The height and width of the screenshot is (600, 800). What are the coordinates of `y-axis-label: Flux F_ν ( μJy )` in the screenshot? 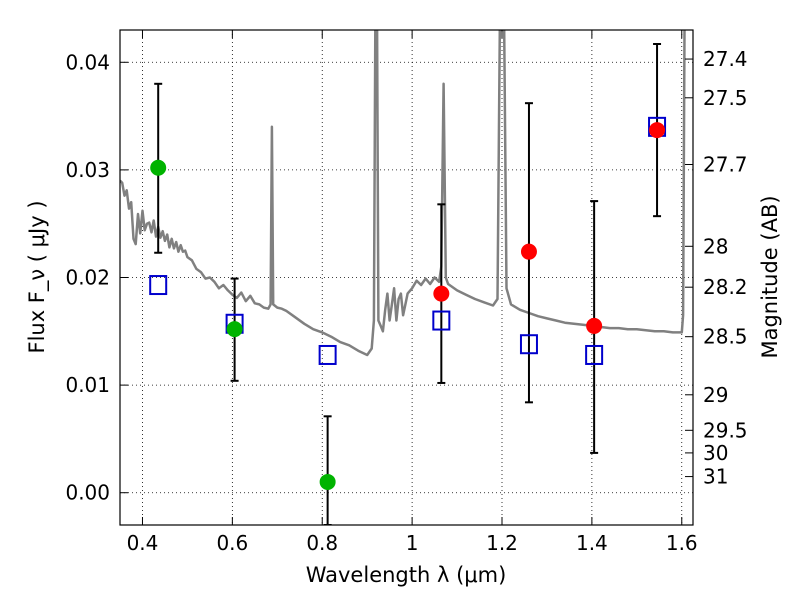 It's located at (37, 276).